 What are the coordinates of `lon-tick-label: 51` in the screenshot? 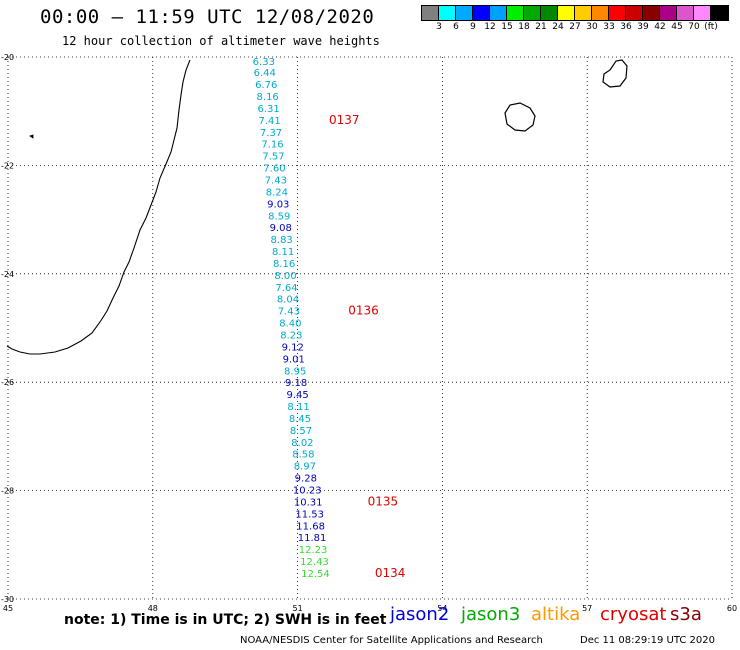 It's located at (298, 608).